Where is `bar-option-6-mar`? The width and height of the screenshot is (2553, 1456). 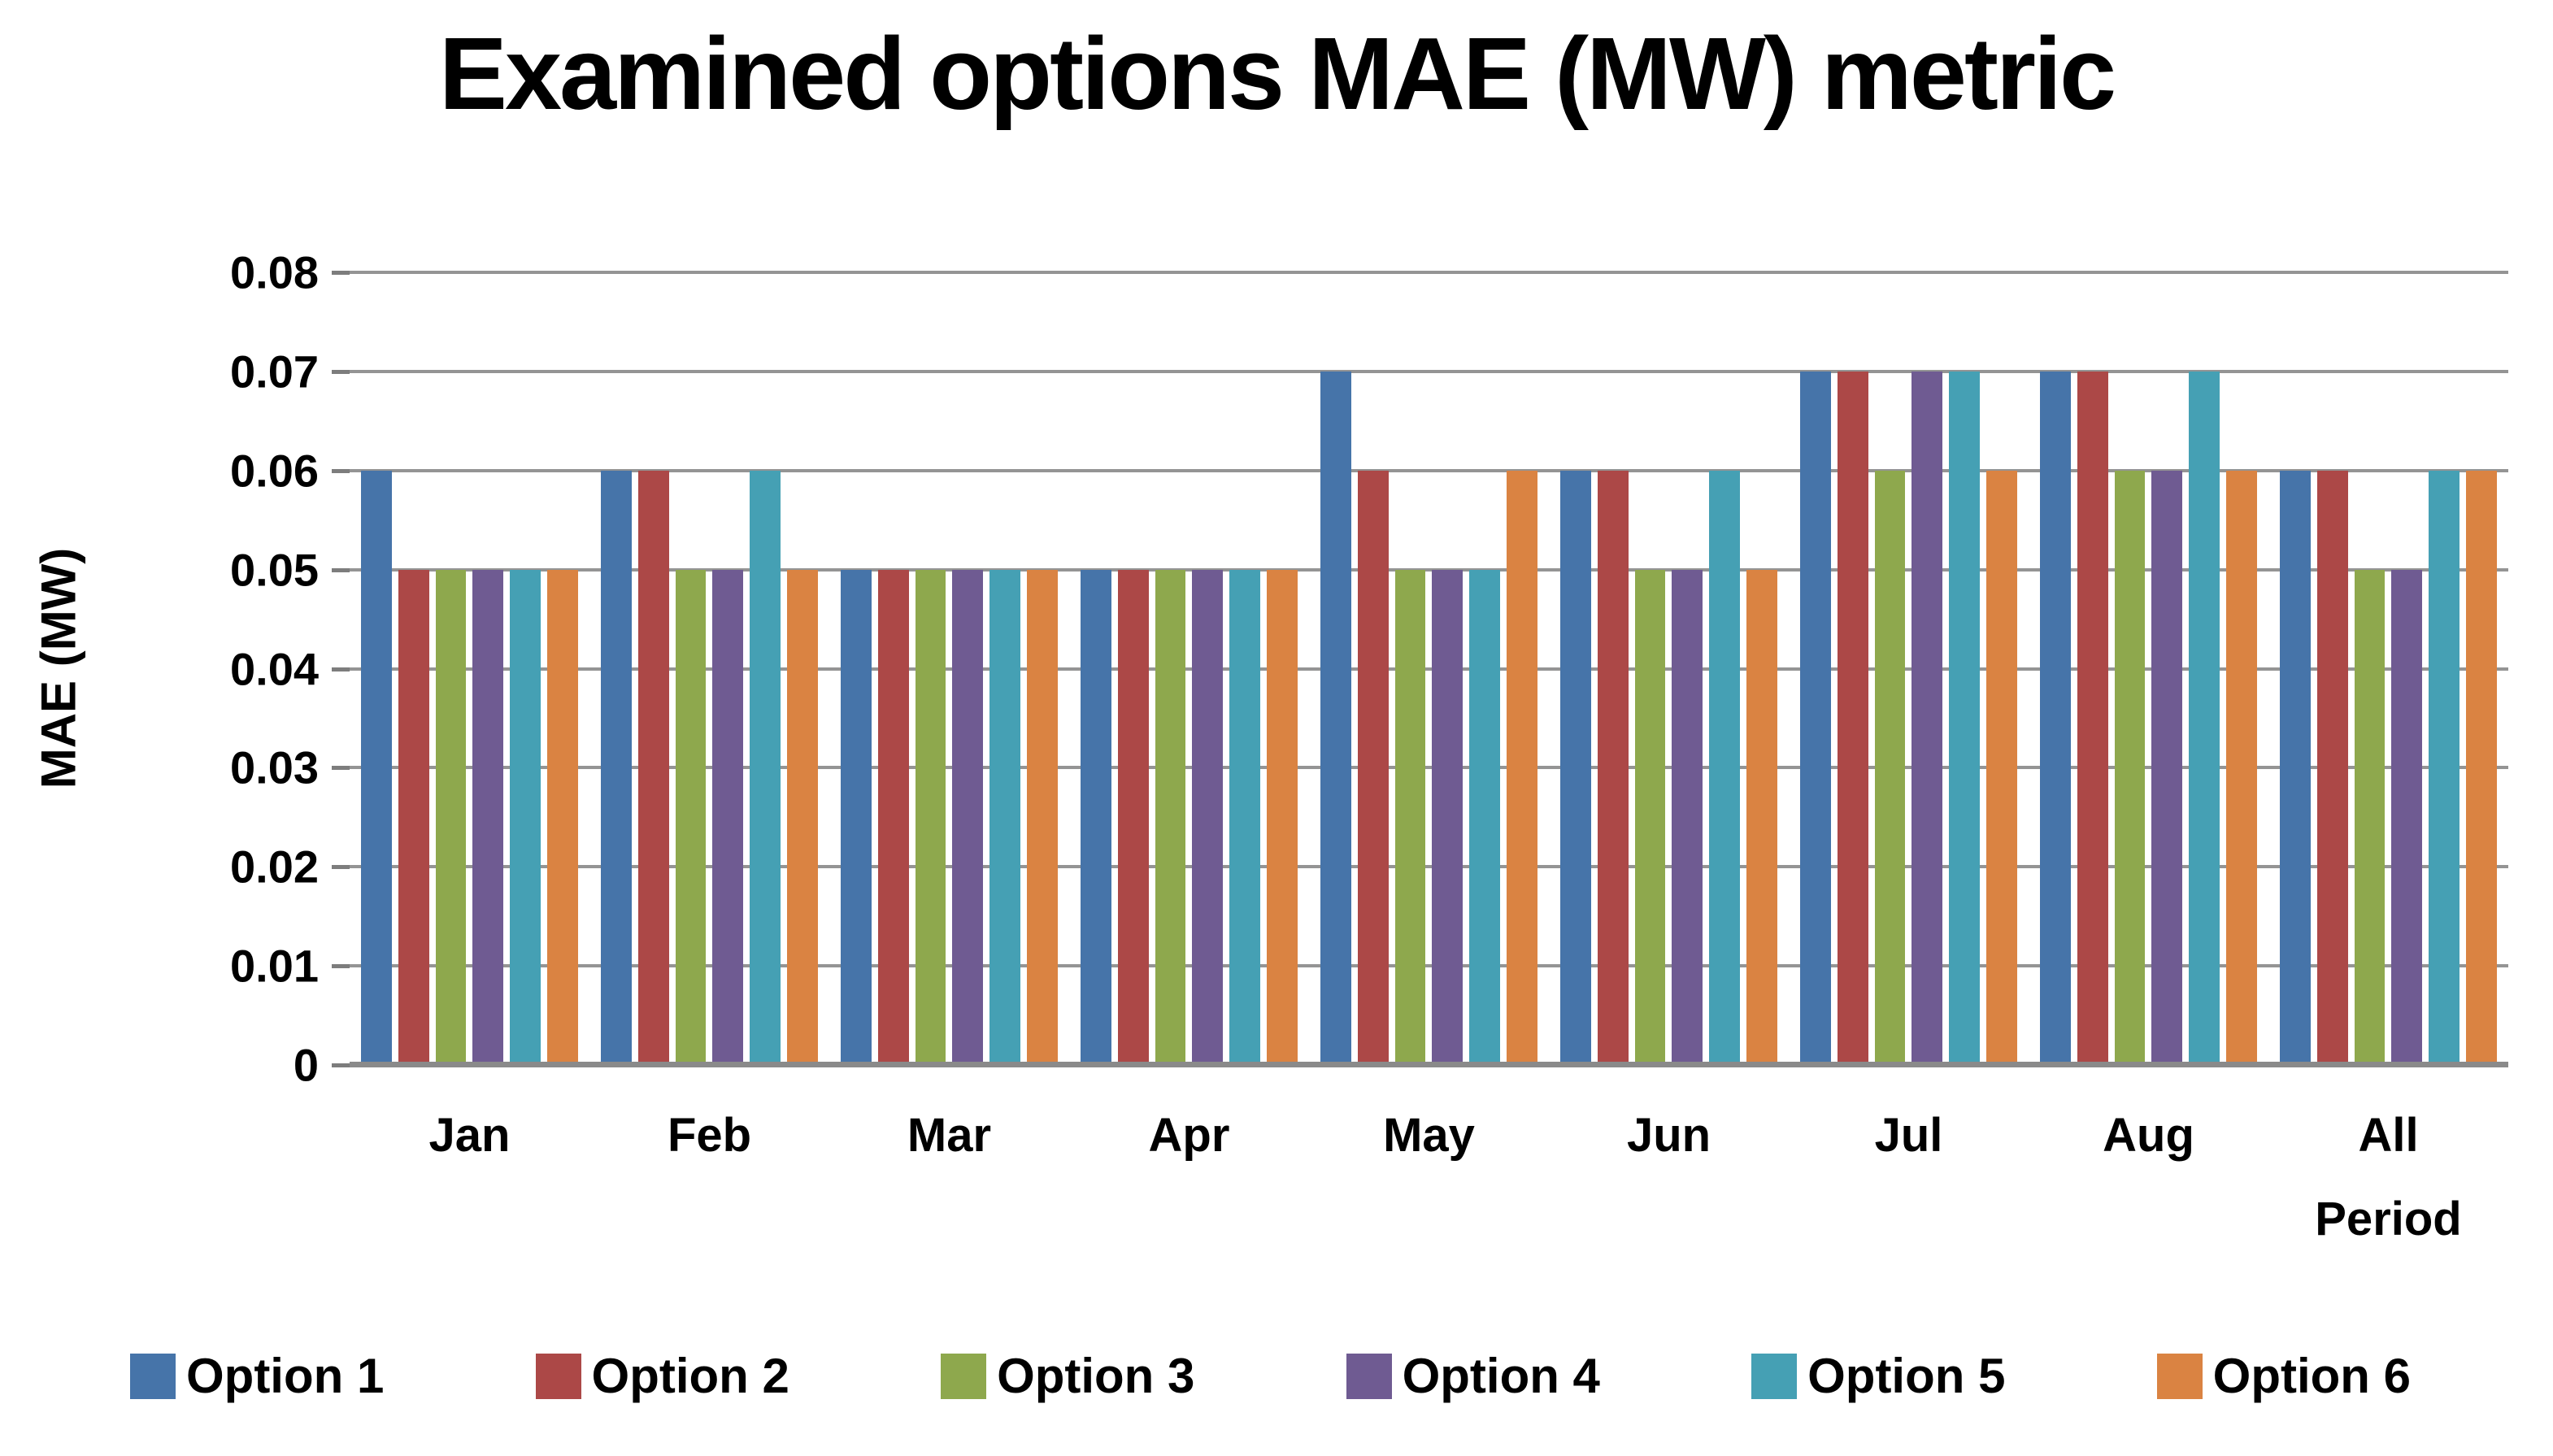
bar-option-6-mar is located at coordinates (1042, 817).